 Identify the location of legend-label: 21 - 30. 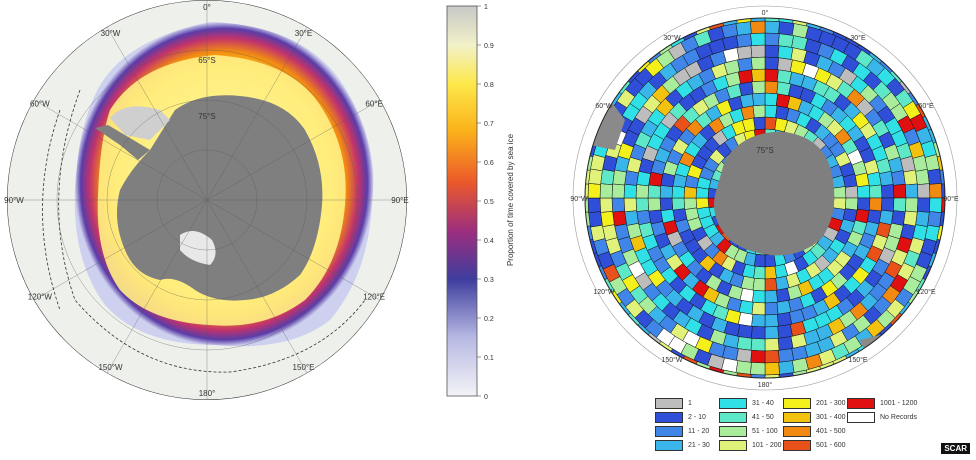
(699, 445).